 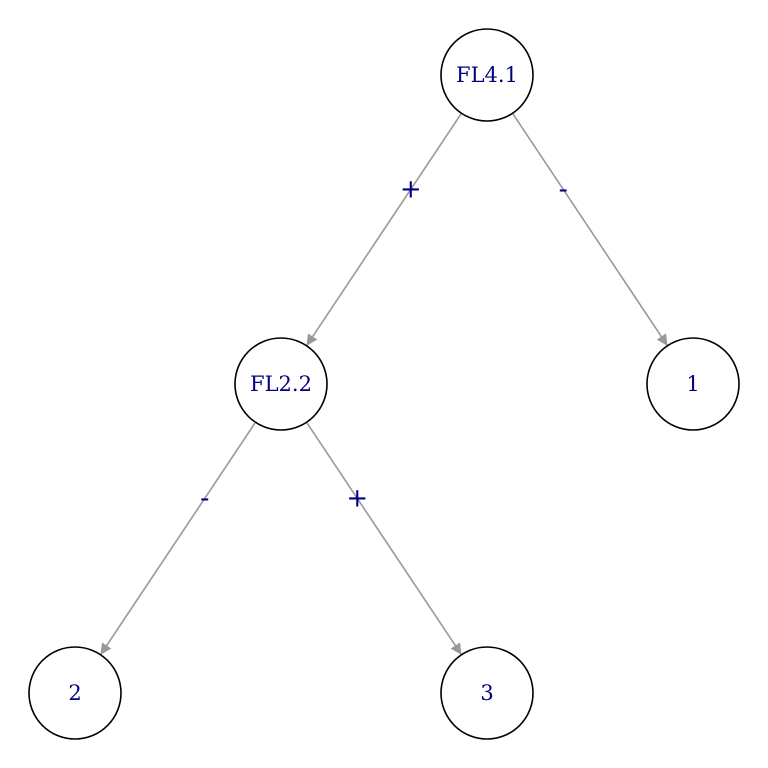 I want to click on tree-node-fl4-1: FL4.1, so click(x=487, y=75).